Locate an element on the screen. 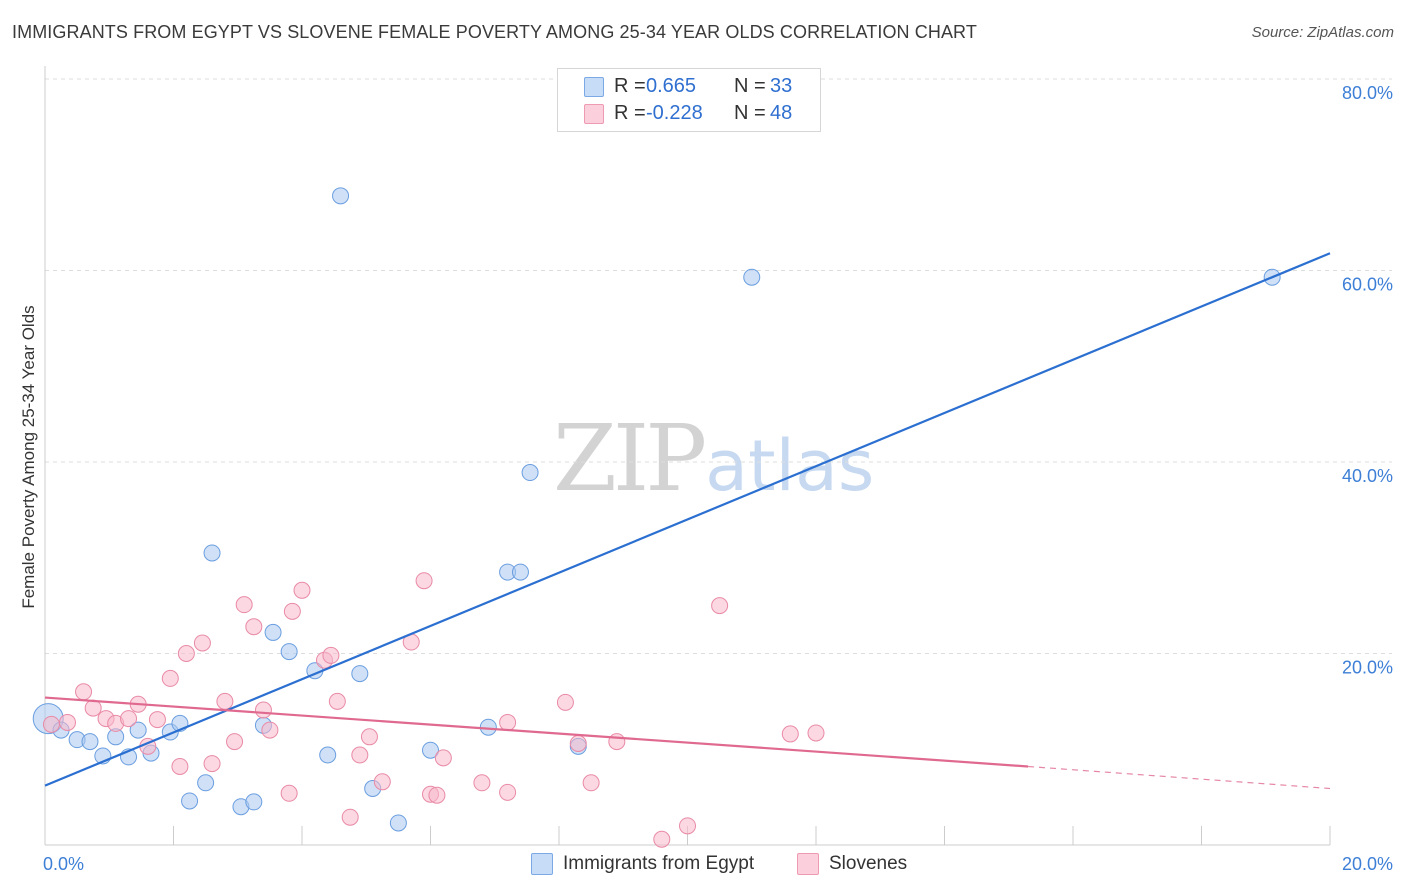 The height and width of the screenshot is (892, 1406). y-tick-label: 80.0% is located at coordinates (1367, 93).